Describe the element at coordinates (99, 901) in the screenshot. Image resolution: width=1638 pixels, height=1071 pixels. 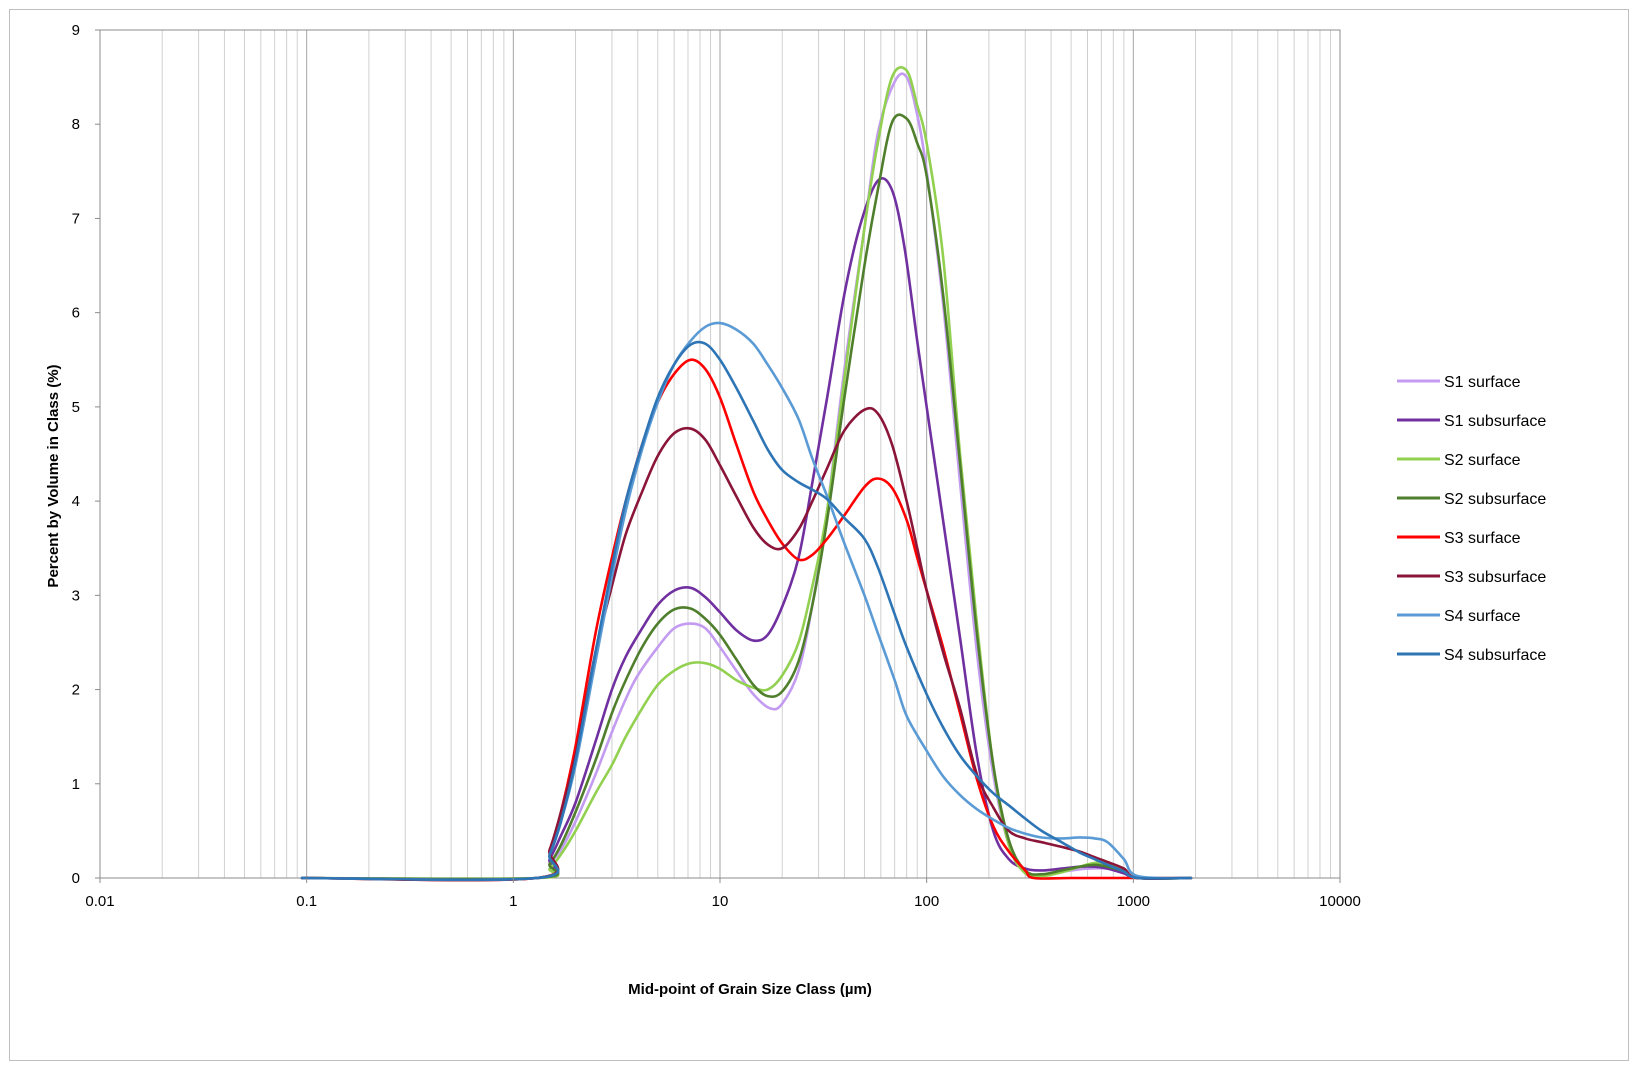
I see `x-tick-label: 0.01` at that location.